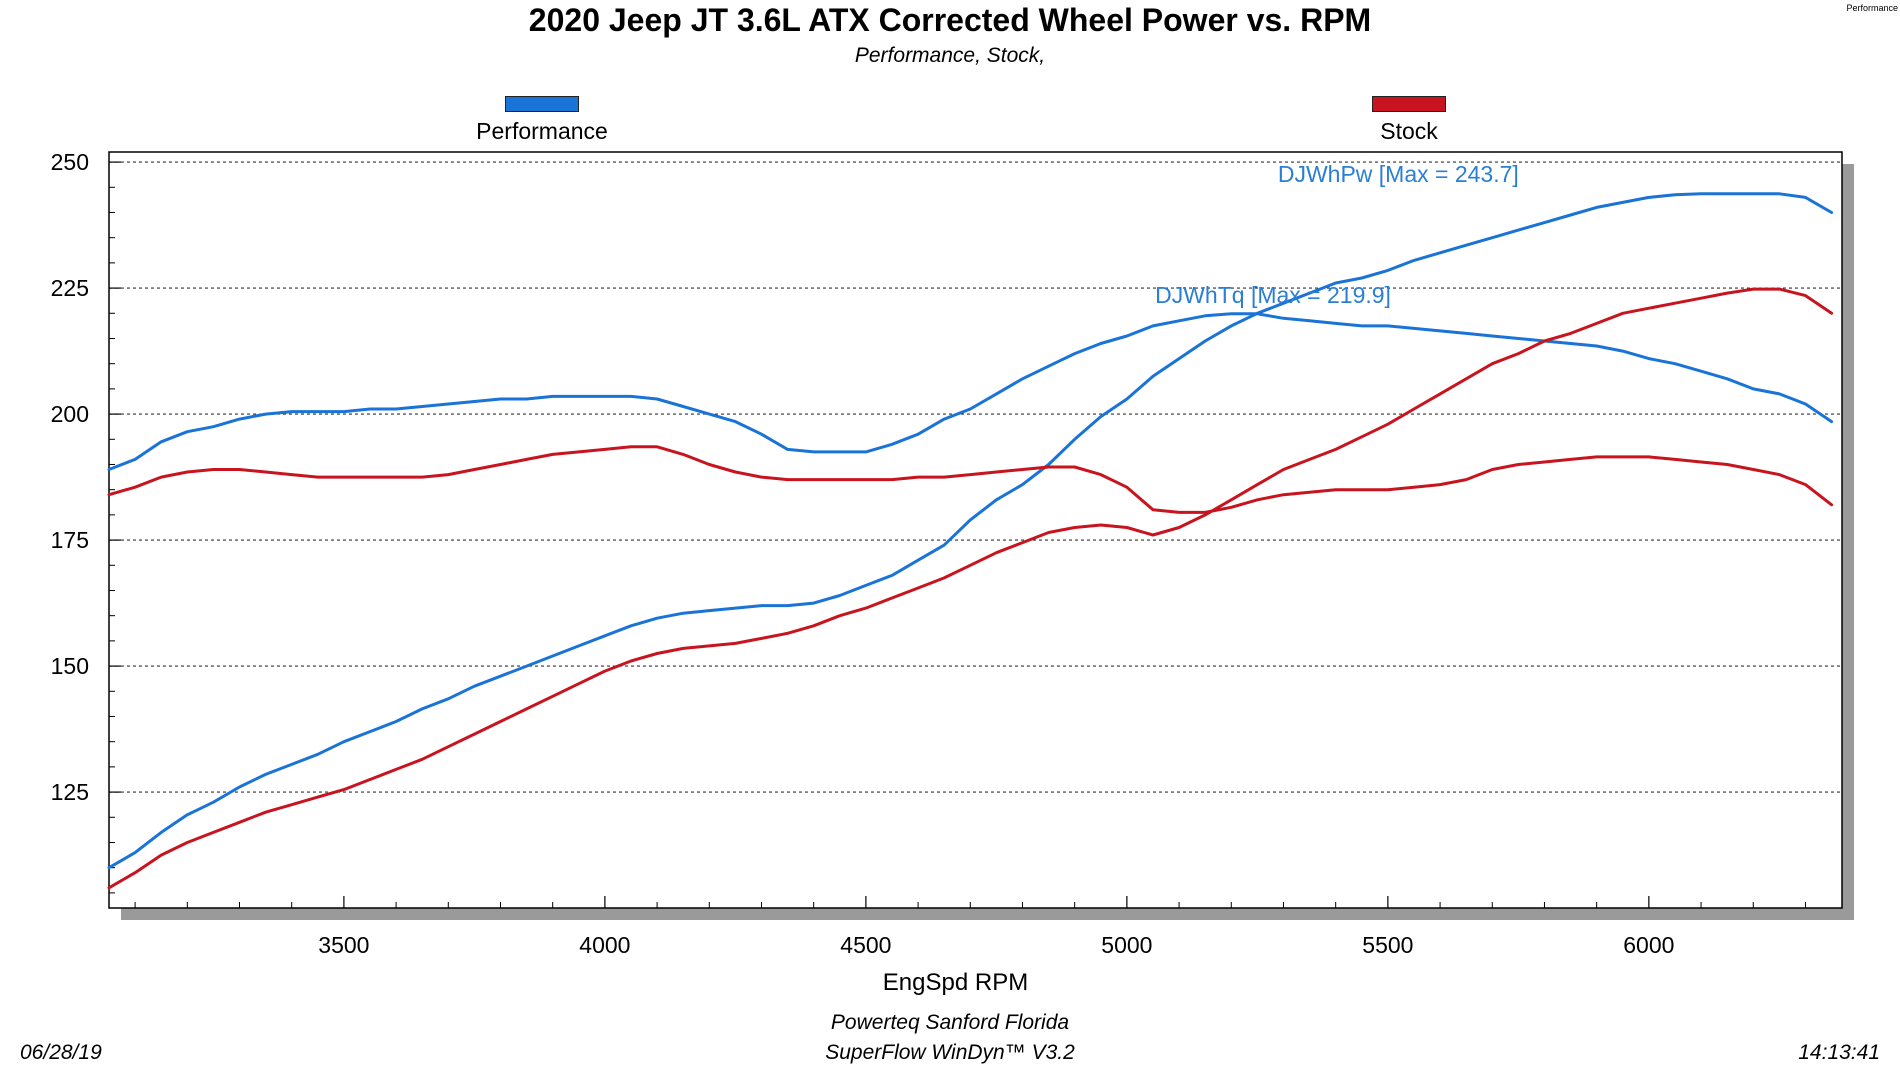 This screenshot has width=1900, height=1069. I want to click on legend-stock-swatch, so click(1409, 104).